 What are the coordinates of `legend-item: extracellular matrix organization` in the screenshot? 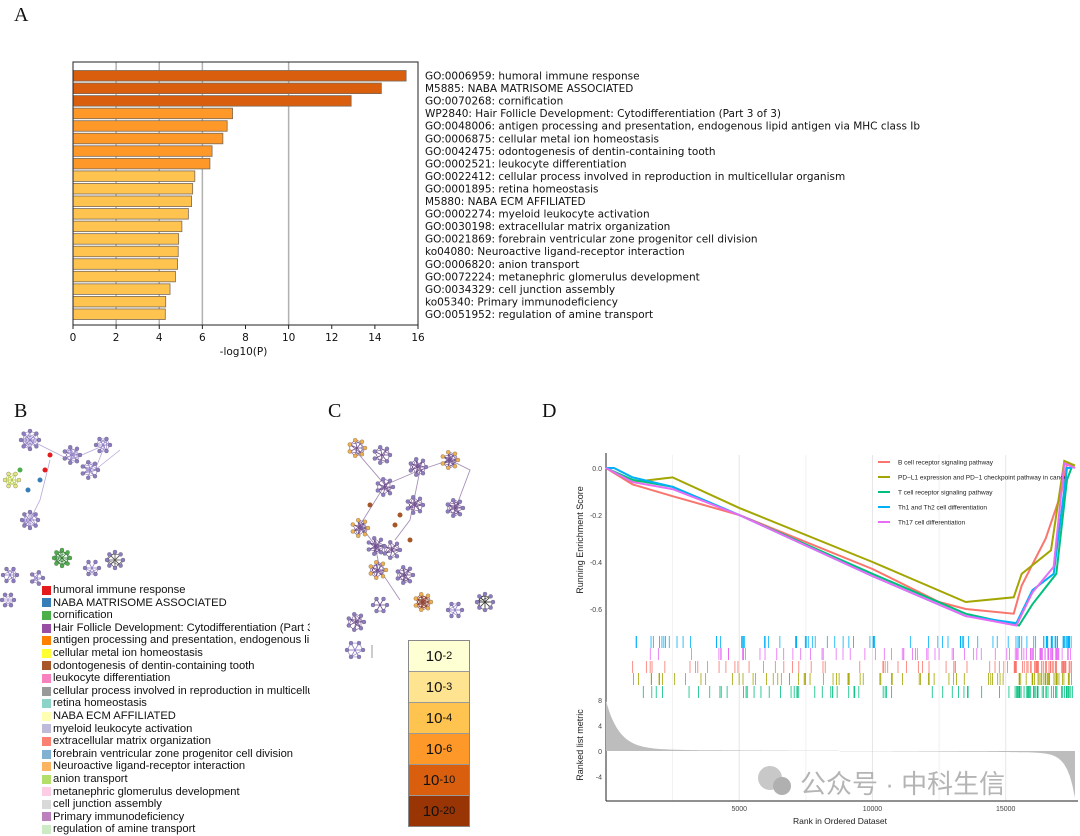 It's located at (176, 741).